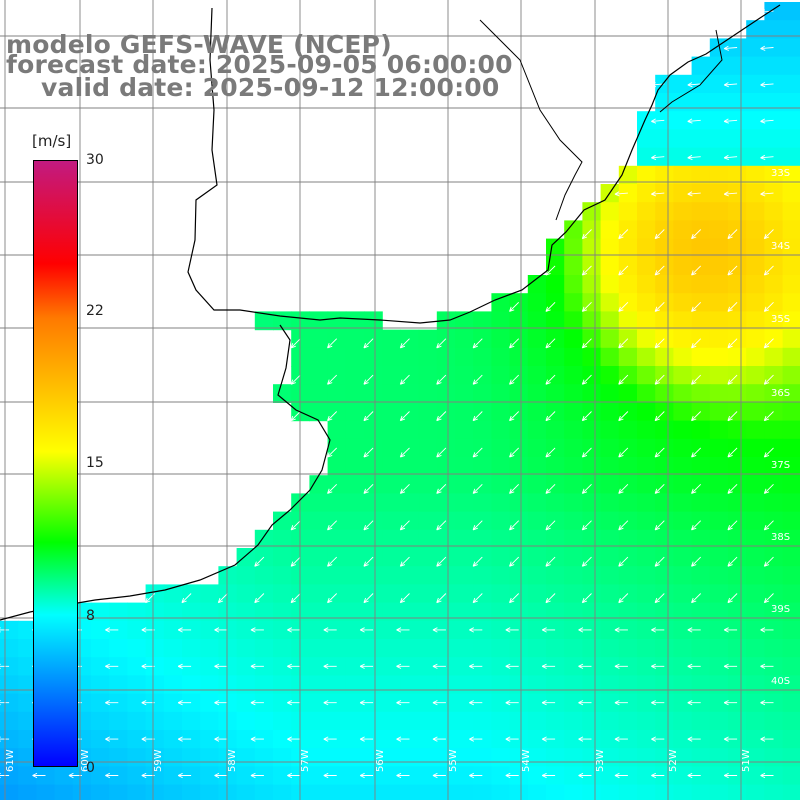 The height and width of the screenshot is (800, 800). Describe the element at coordinates (780, 393) in the screenshot. I see `lat-label: 36S` at that location.